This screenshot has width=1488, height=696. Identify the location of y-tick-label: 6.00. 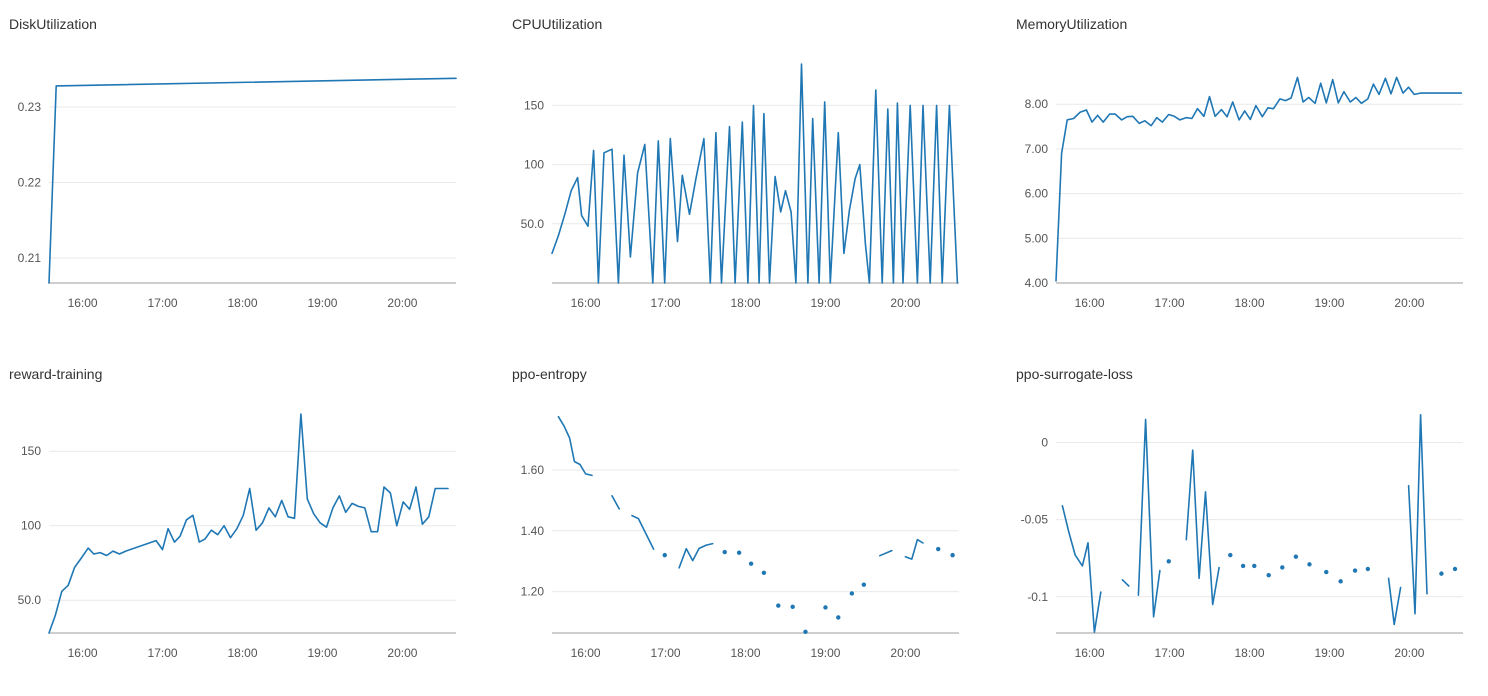
(1037, 194).